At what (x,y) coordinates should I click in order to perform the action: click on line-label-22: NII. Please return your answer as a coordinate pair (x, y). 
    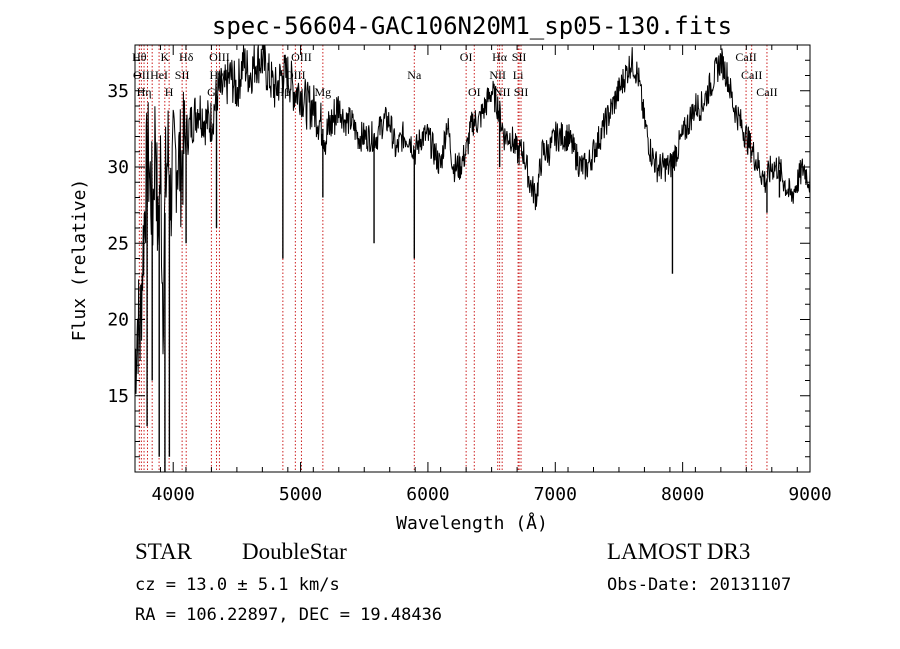
    Looking at the image, I should click on (502, 92).